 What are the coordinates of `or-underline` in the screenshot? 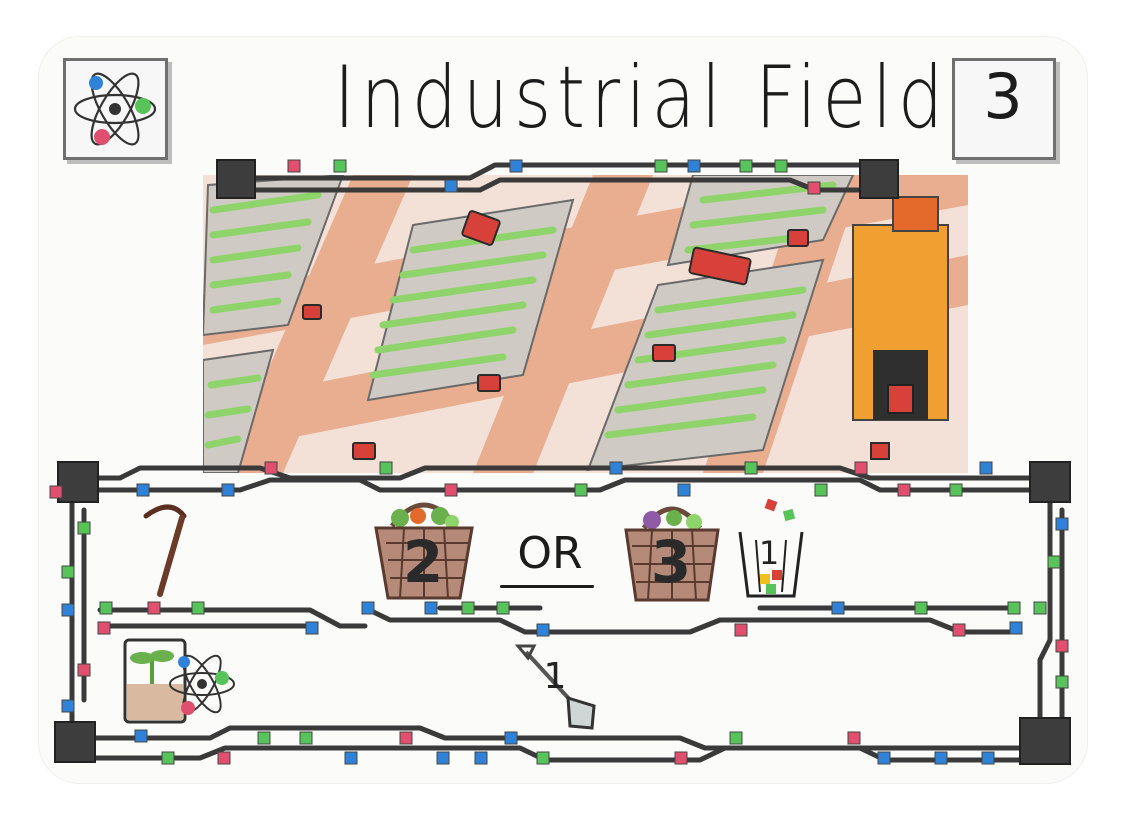 It's located at (547, 586).